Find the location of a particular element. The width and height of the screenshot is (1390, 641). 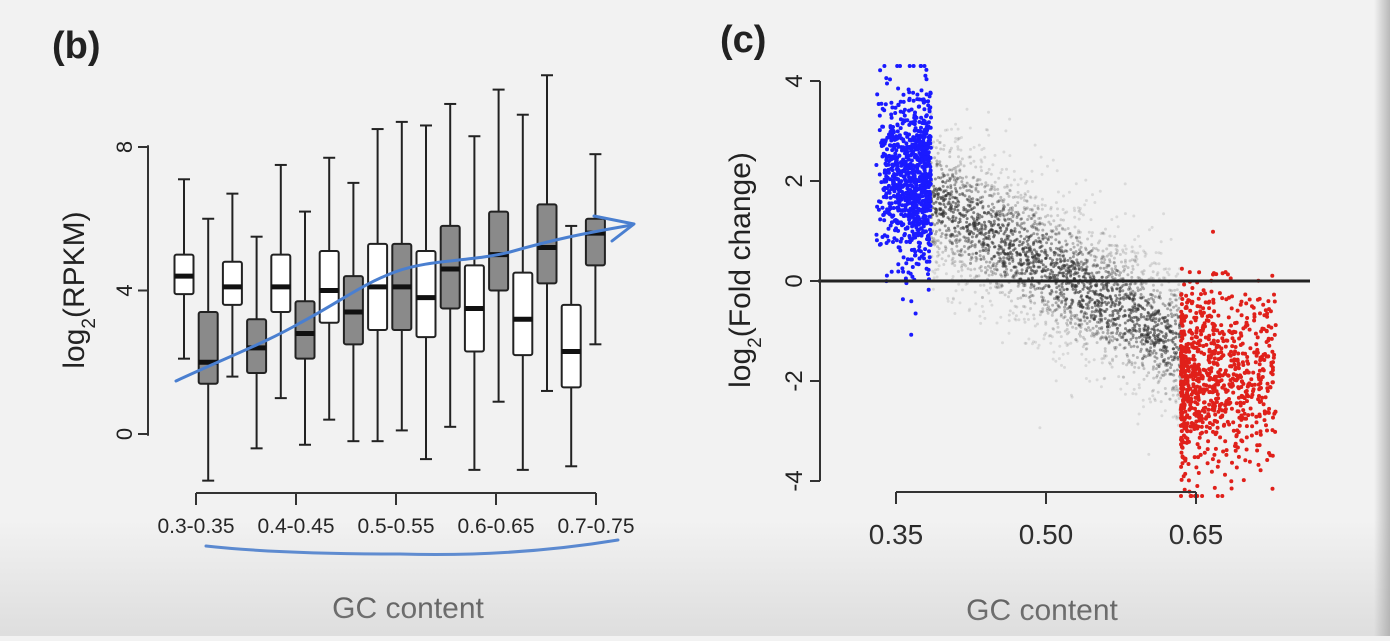

scatter-group-mid is located at coordinates (1056, 281).